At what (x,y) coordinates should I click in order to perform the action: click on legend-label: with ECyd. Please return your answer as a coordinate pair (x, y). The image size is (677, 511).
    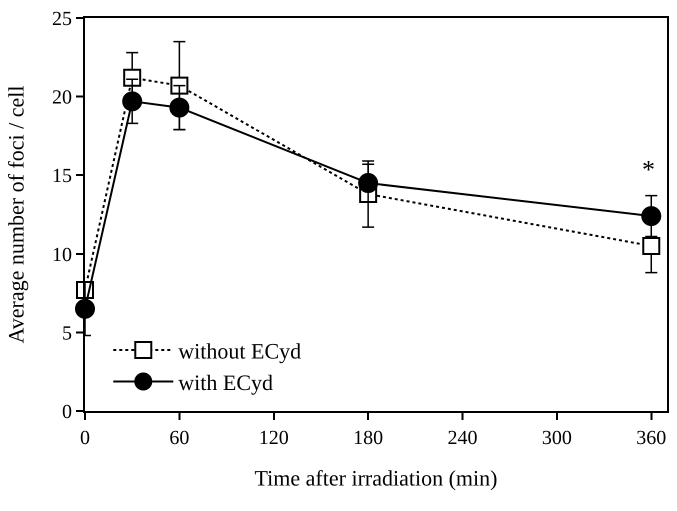
    Looking at the image, I should click on (226, 383).